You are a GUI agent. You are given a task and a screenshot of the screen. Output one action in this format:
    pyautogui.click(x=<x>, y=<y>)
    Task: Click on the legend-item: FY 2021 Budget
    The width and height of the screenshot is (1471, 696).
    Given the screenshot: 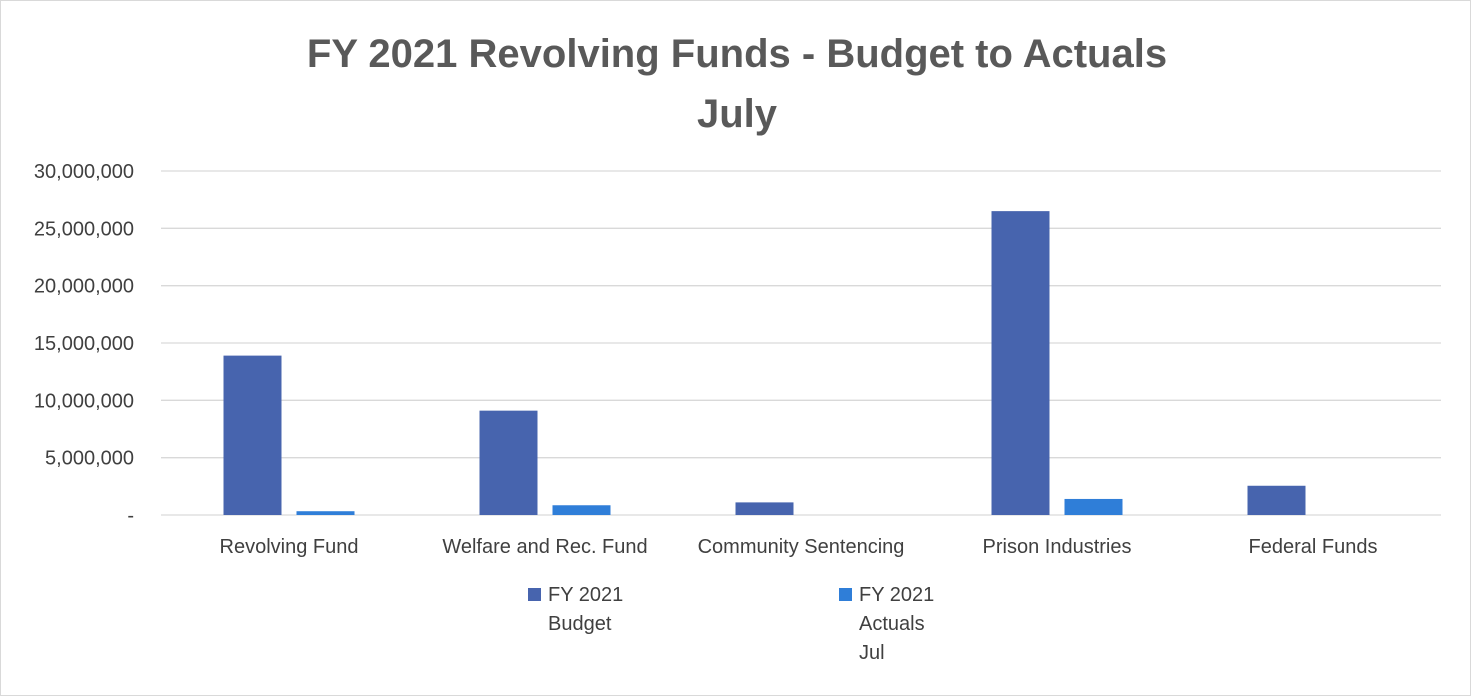 What is the action you would take?
    pyautogui.click(x=575, y=609)
    